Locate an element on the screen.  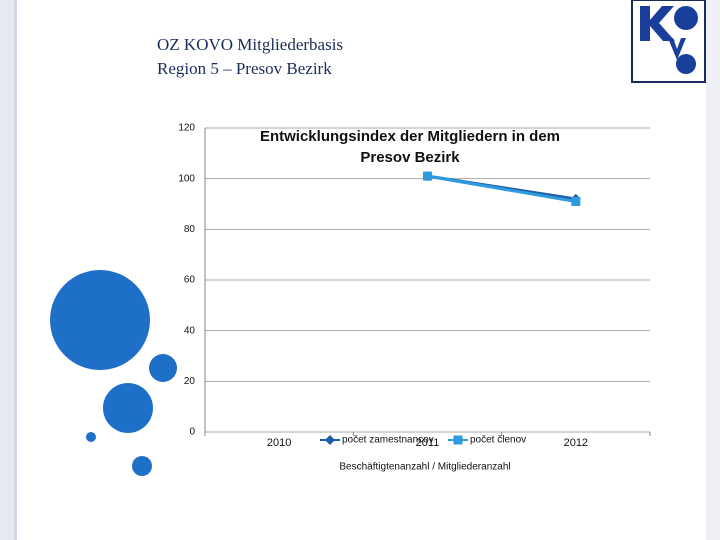
x-tick-label: 2010 is located at coordinates (279, 443).